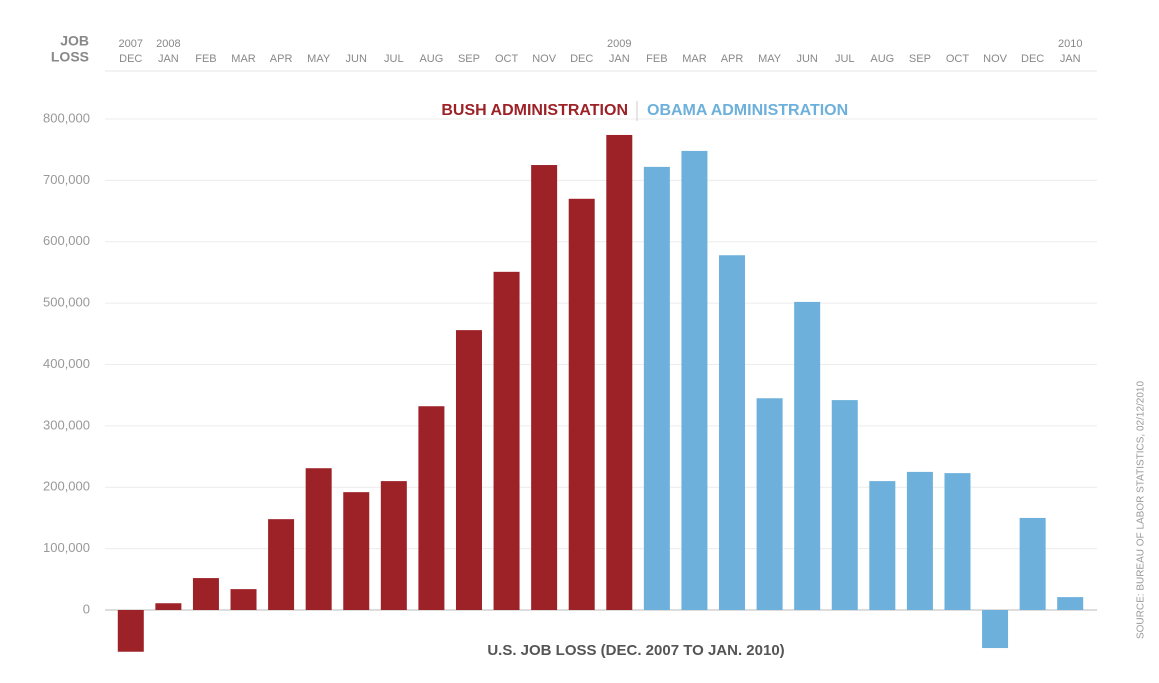  What do you see at coordinates (66, 486) in the screenshot?
I see `y-tick-label: 200,000` at bounding box center [66, 486].